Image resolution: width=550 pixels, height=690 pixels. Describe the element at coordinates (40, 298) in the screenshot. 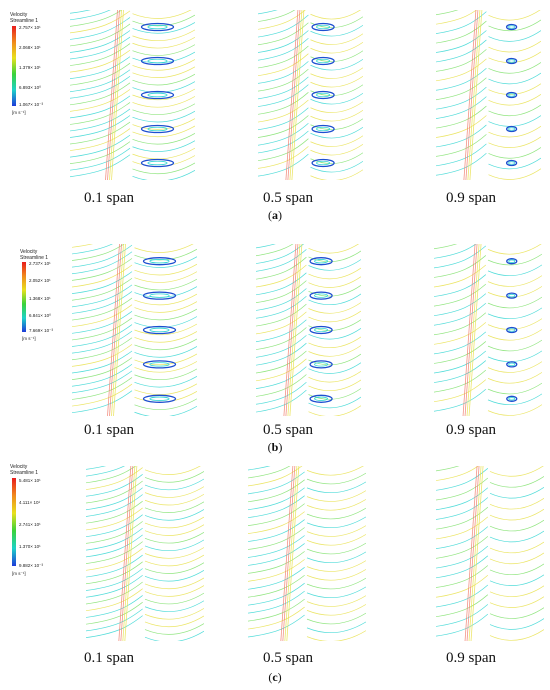

I see `legend-tick: 1.368× 10¹` at that location.